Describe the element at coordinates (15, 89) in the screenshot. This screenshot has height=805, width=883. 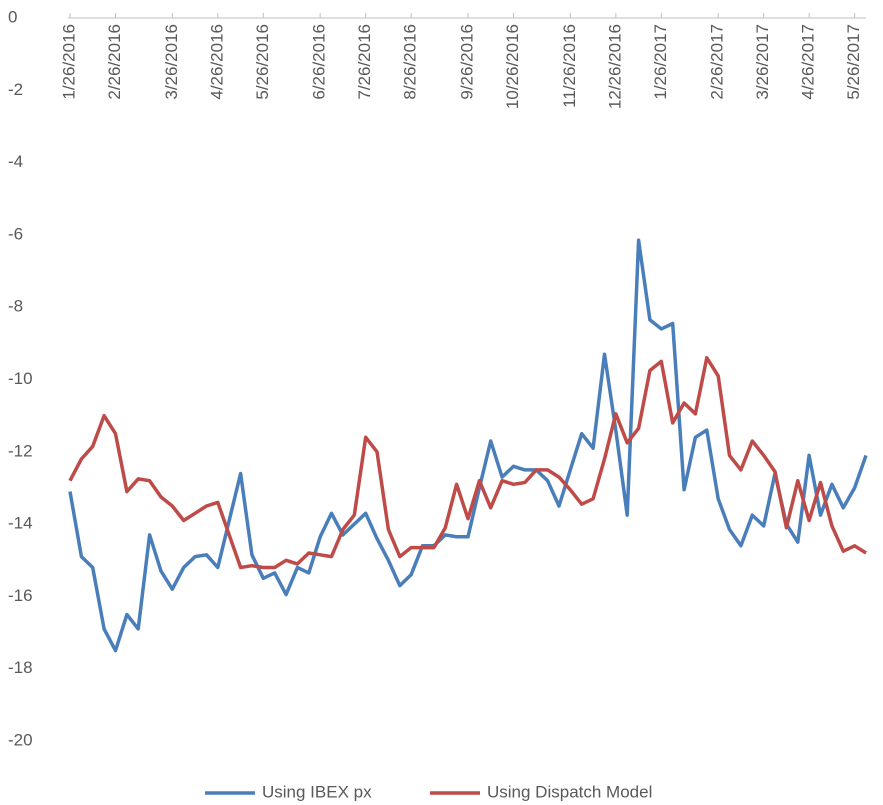
I see `y-tick-label: -2` at that location.